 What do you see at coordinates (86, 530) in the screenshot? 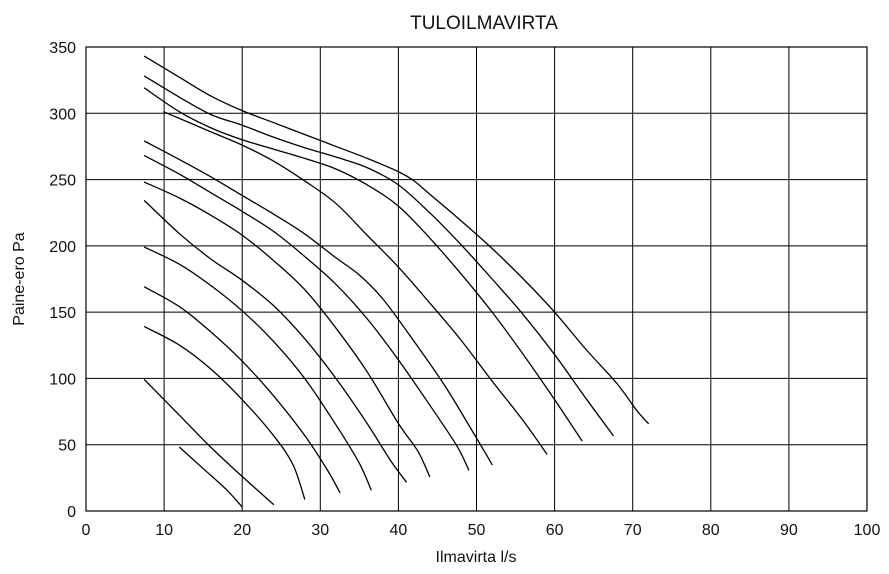
I see `x-tick-label: 0` at bounding box center [86, 530].